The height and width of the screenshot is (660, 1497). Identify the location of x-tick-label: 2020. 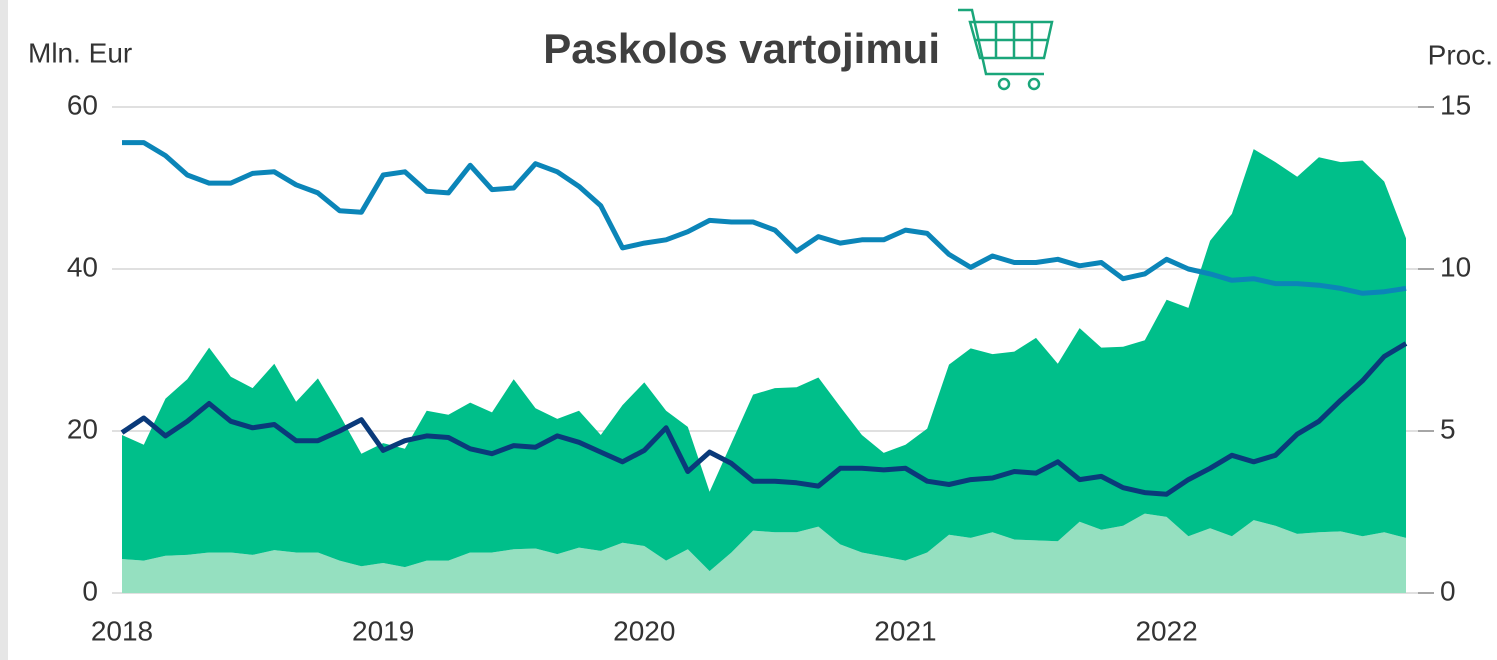
(644, 630).